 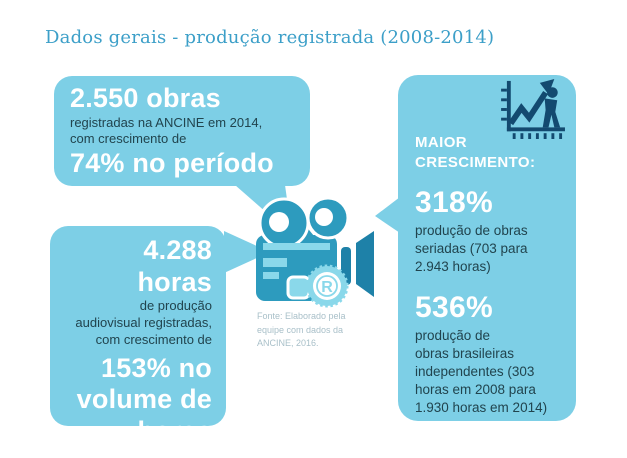 I want to click on growth-percentage: 318%, so click(x=454, y=202).